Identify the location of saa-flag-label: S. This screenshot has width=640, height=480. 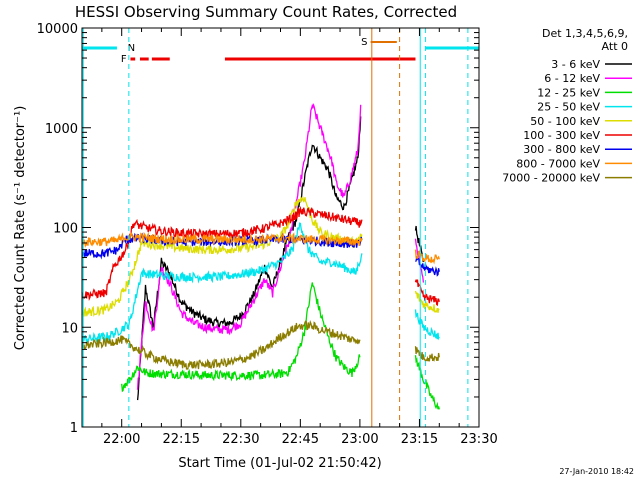
(364, 42).